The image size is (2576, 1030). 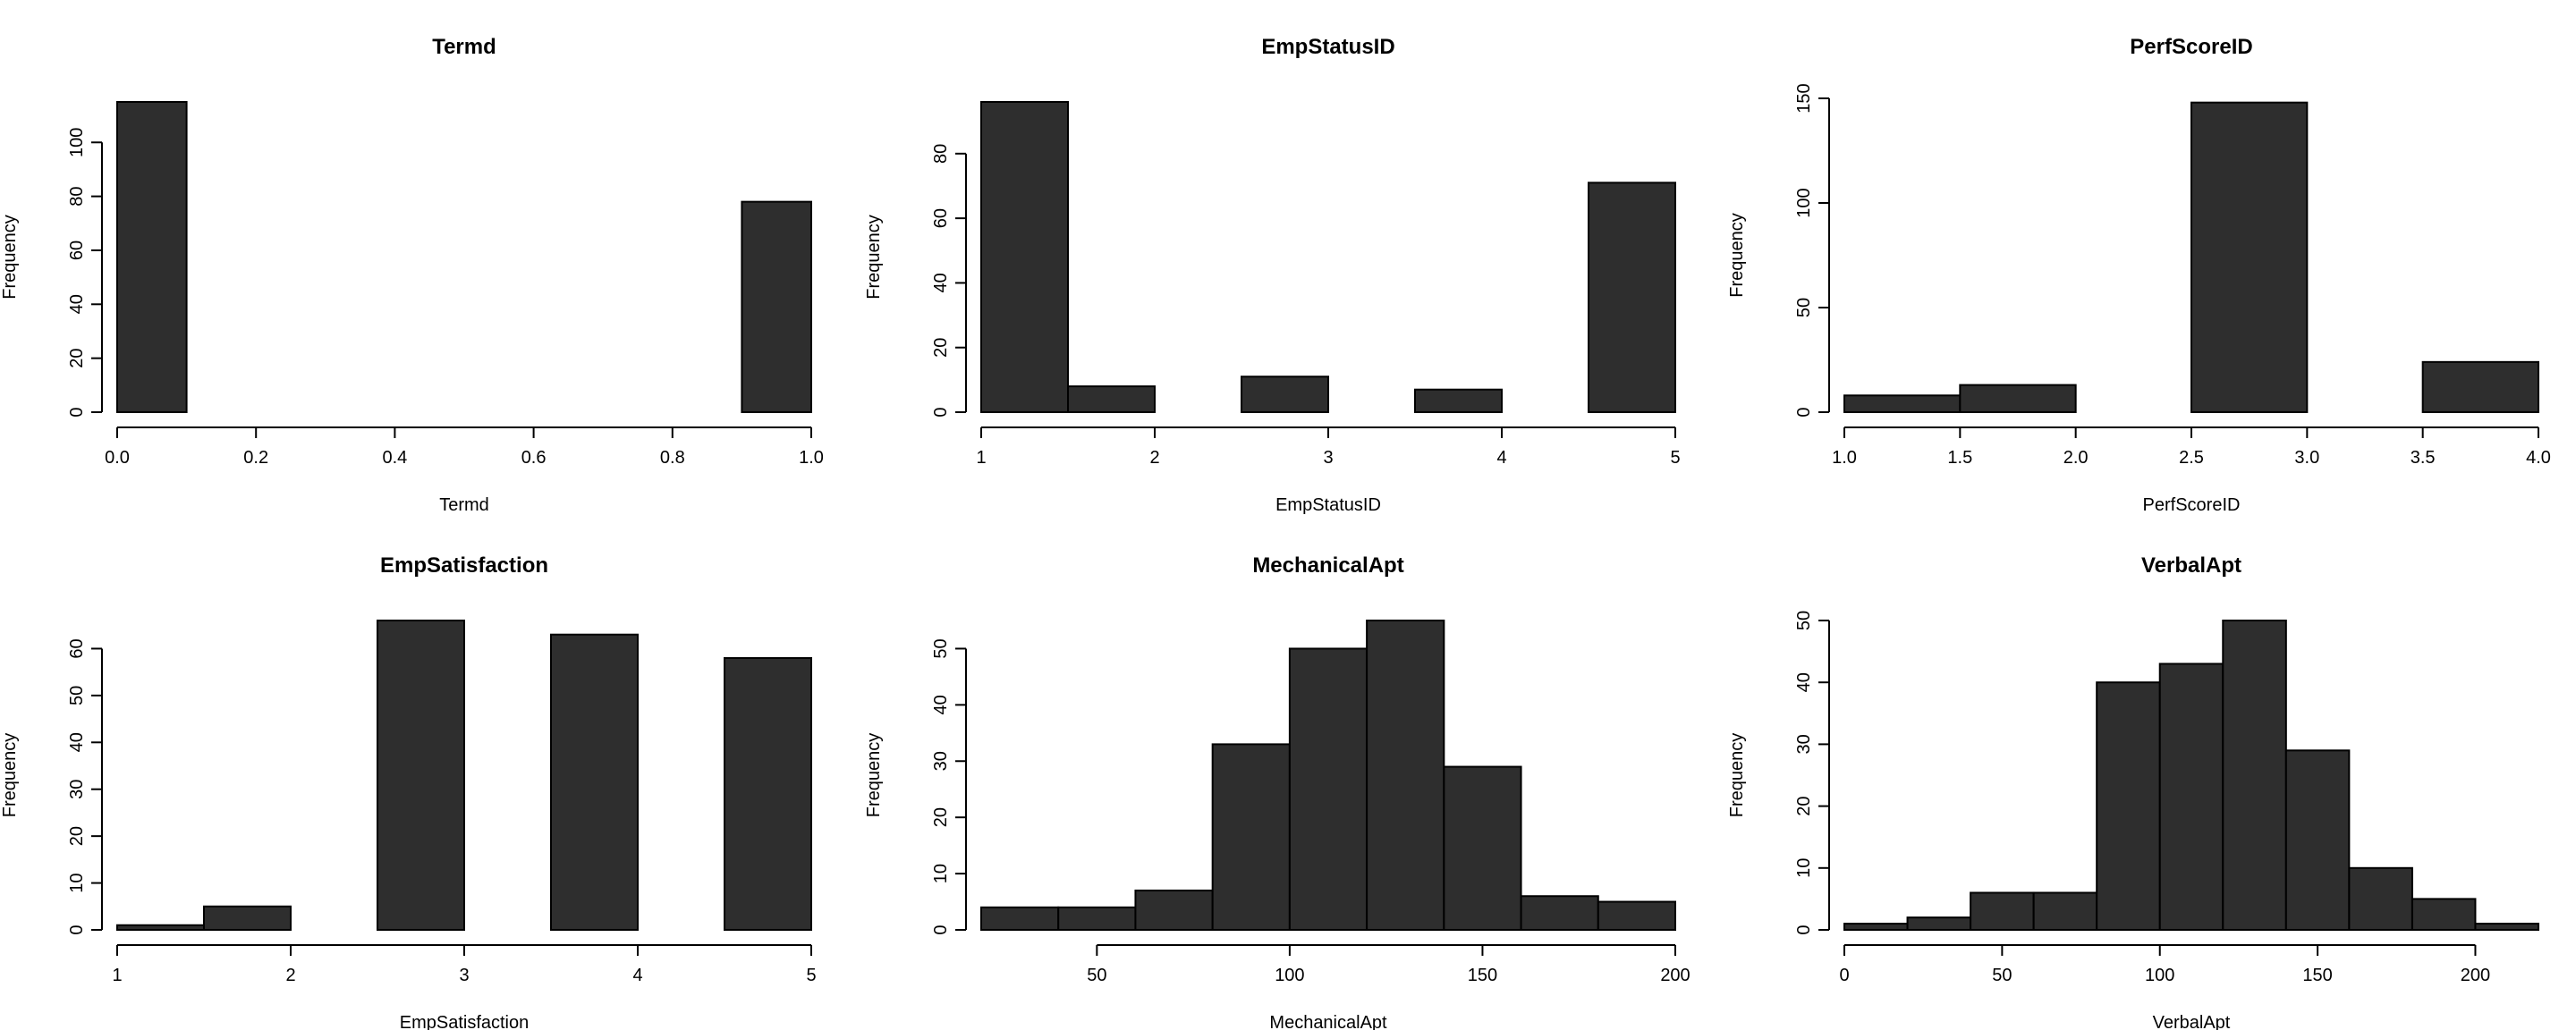 I want to click on x-tick-label: 0.4, so click(x=394, y=458).